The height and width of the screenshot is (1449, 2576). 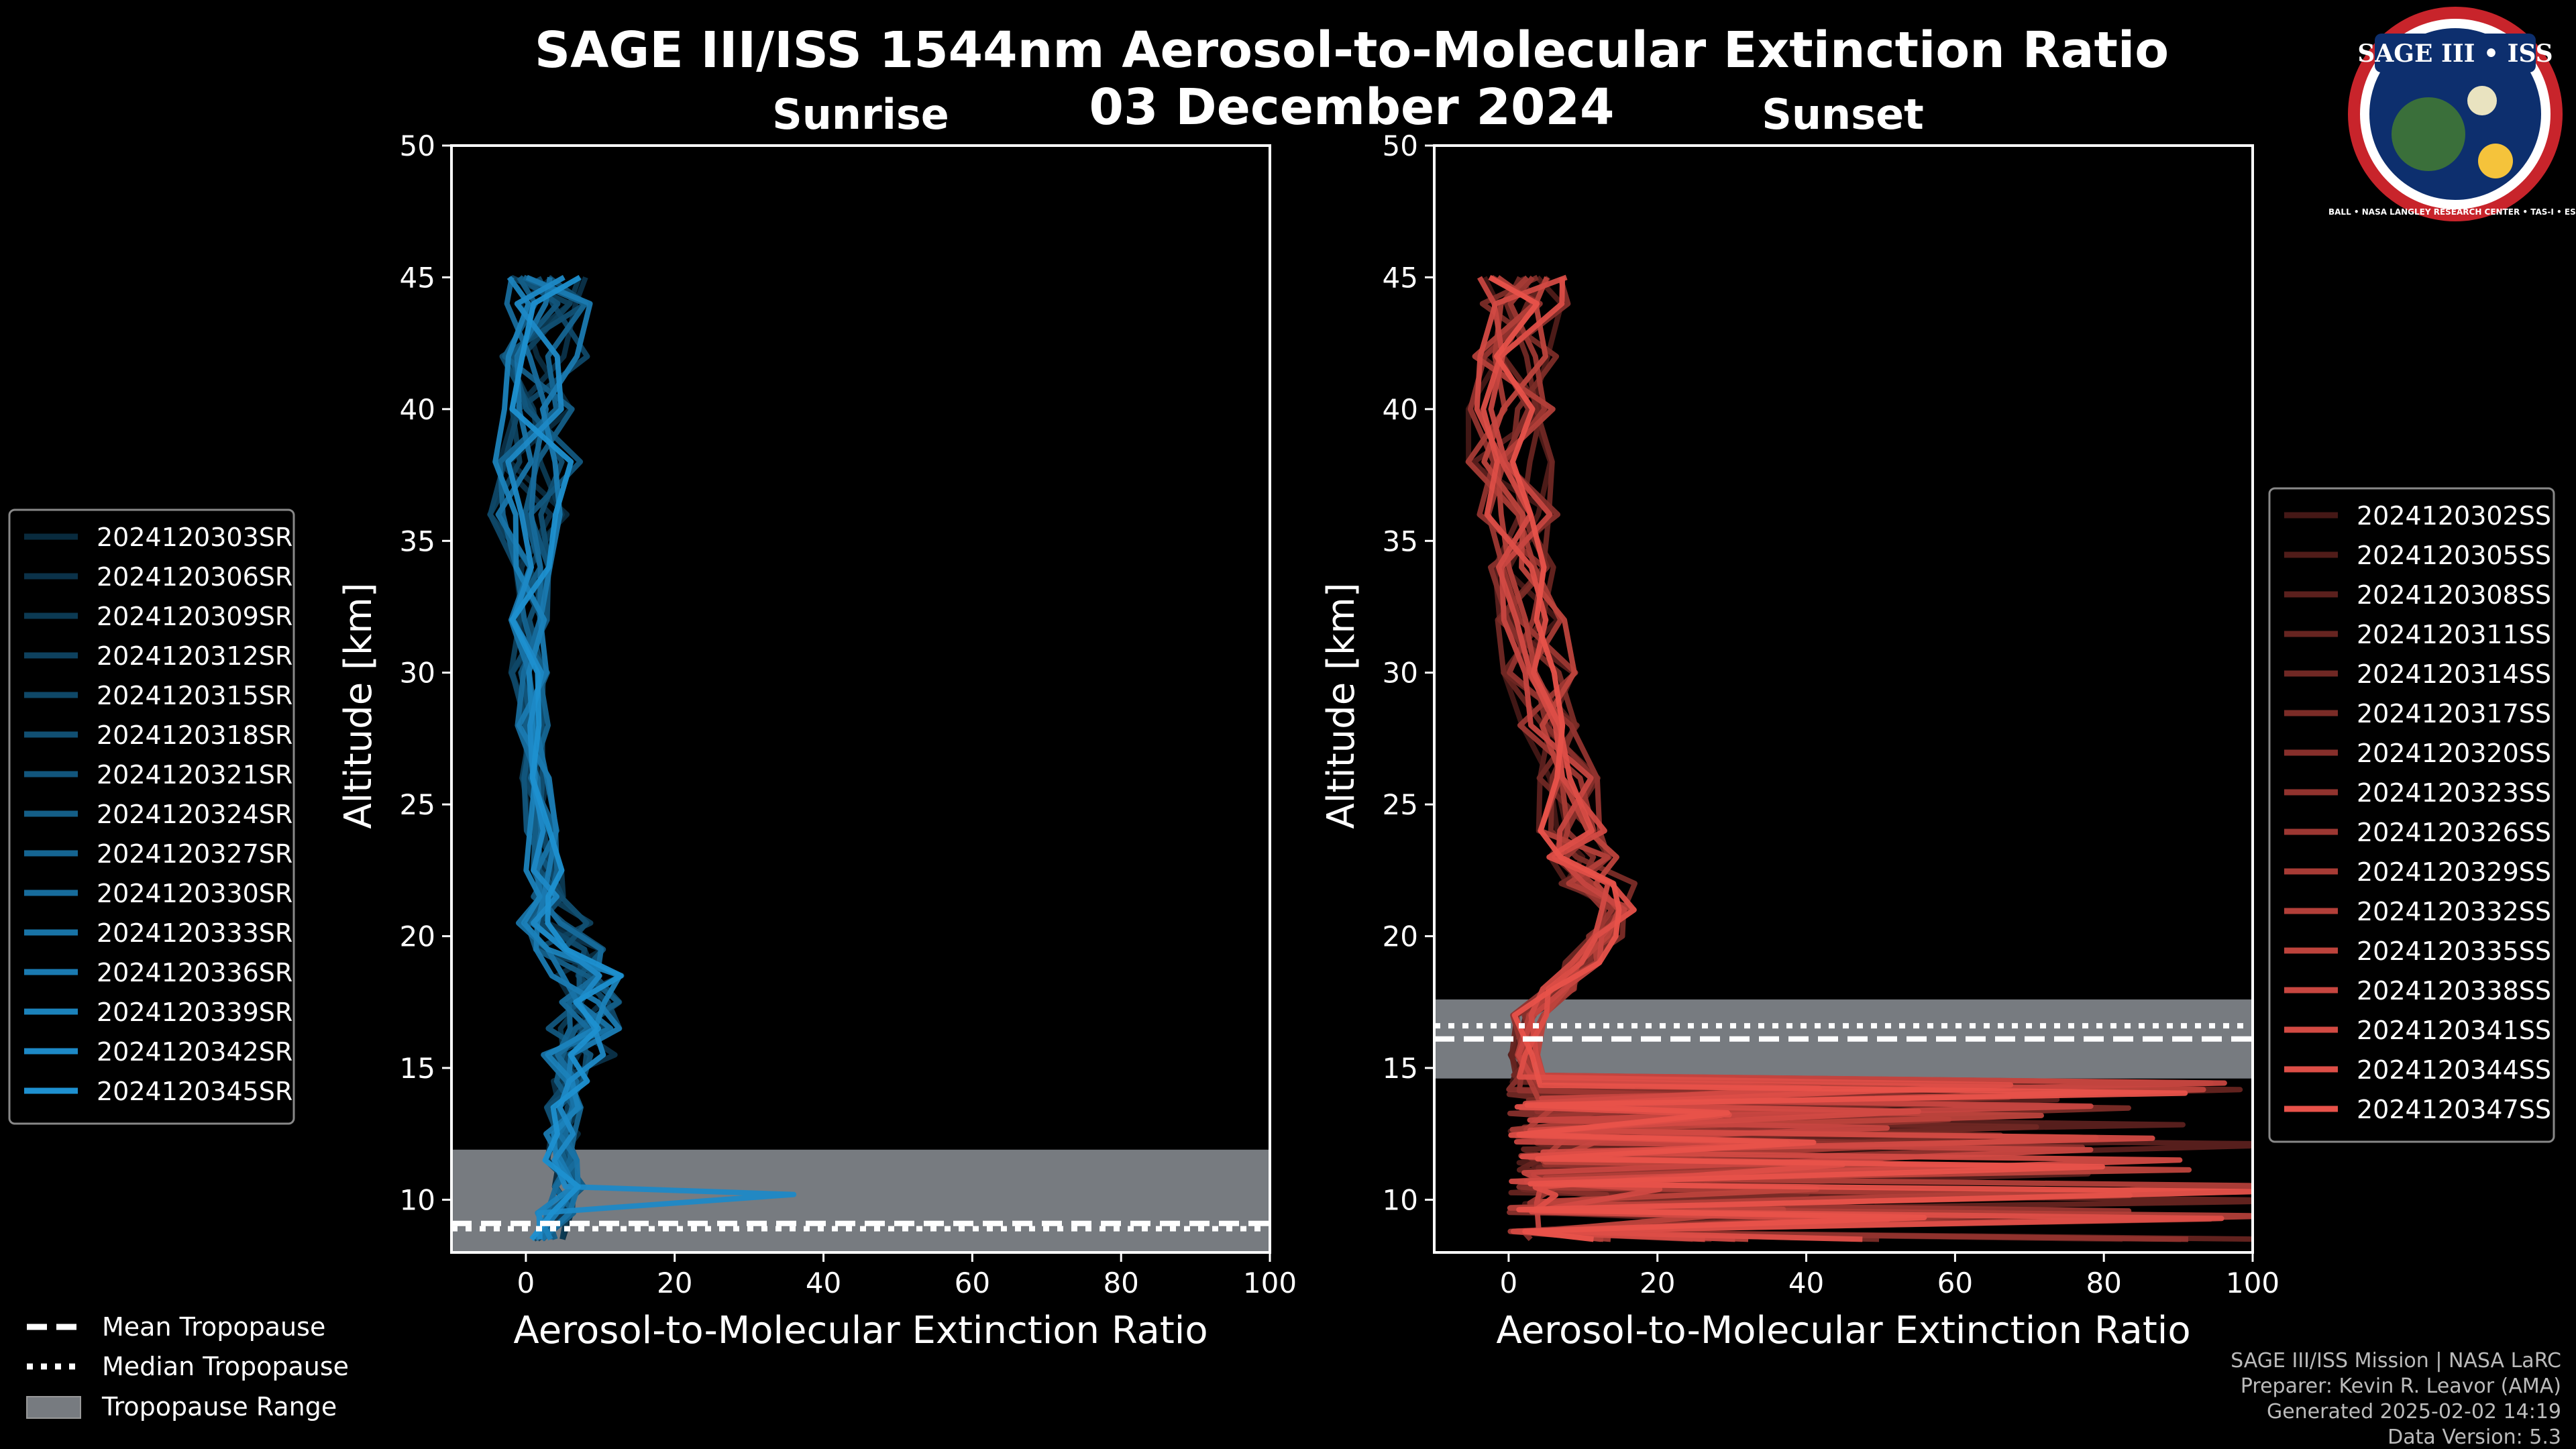 I want to click on sunset-legend-item: 2024120332SS, so click(x=2454, y=911).